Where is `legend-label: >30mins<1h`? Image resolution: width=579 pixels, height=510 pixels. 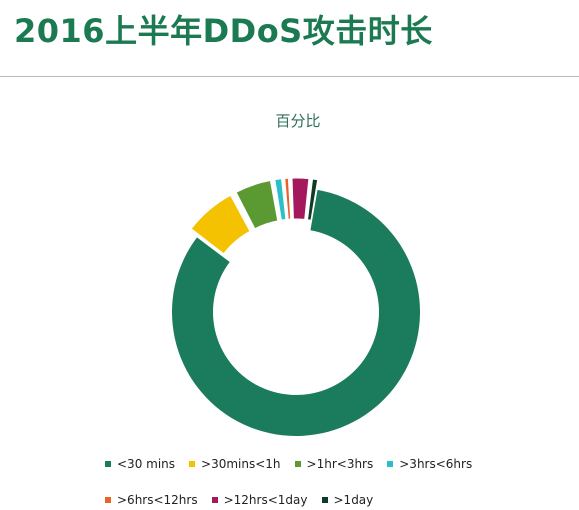 legend-label: >30mins<1h is located at coordinates (241, 464).